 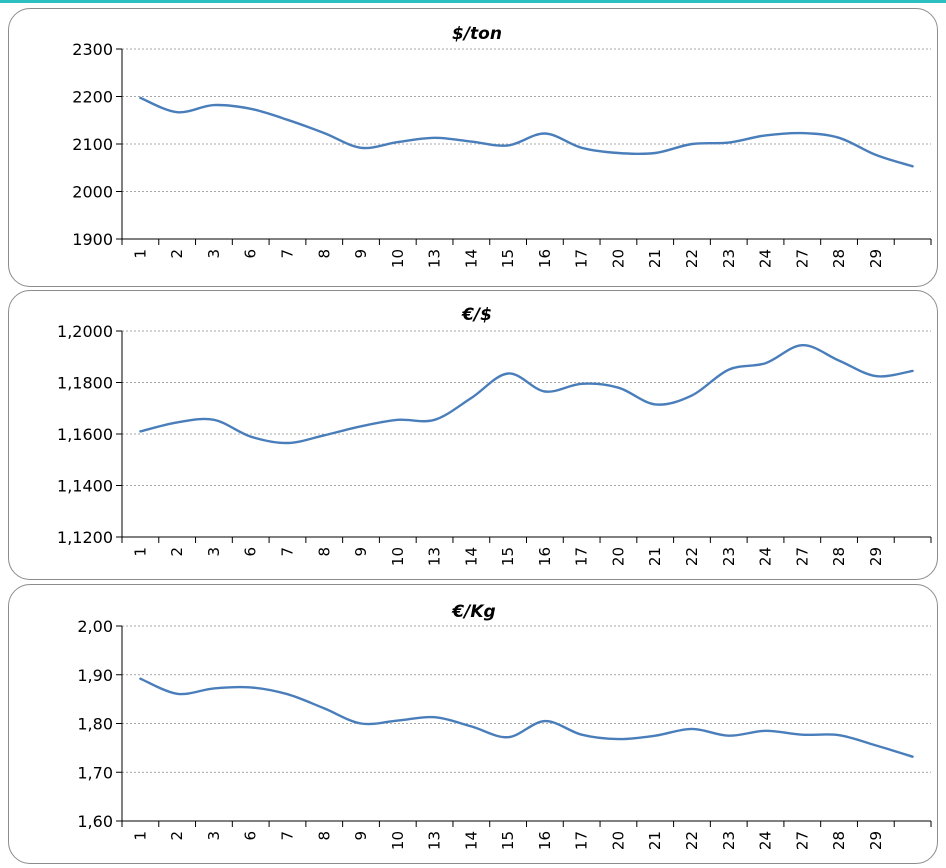 What do you see at coordinates (92, 239) in the screenshot?
I see `y-tick-label: 1900` at bounding box center [92, 239].